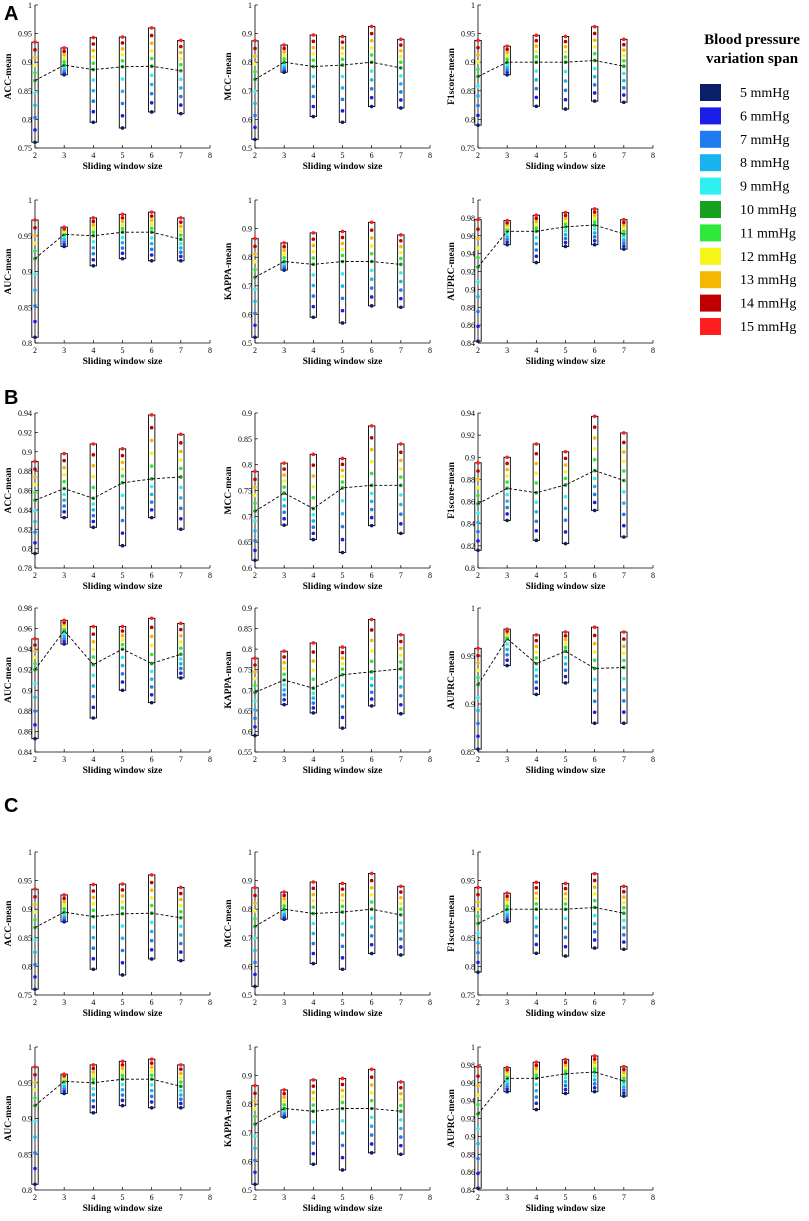 The height and width of the screenshot is (1221, 809). Describe the element at coordinates (452, 679) in the screenshot. I see `y-axis-label: AUPRC-mean` at that location.